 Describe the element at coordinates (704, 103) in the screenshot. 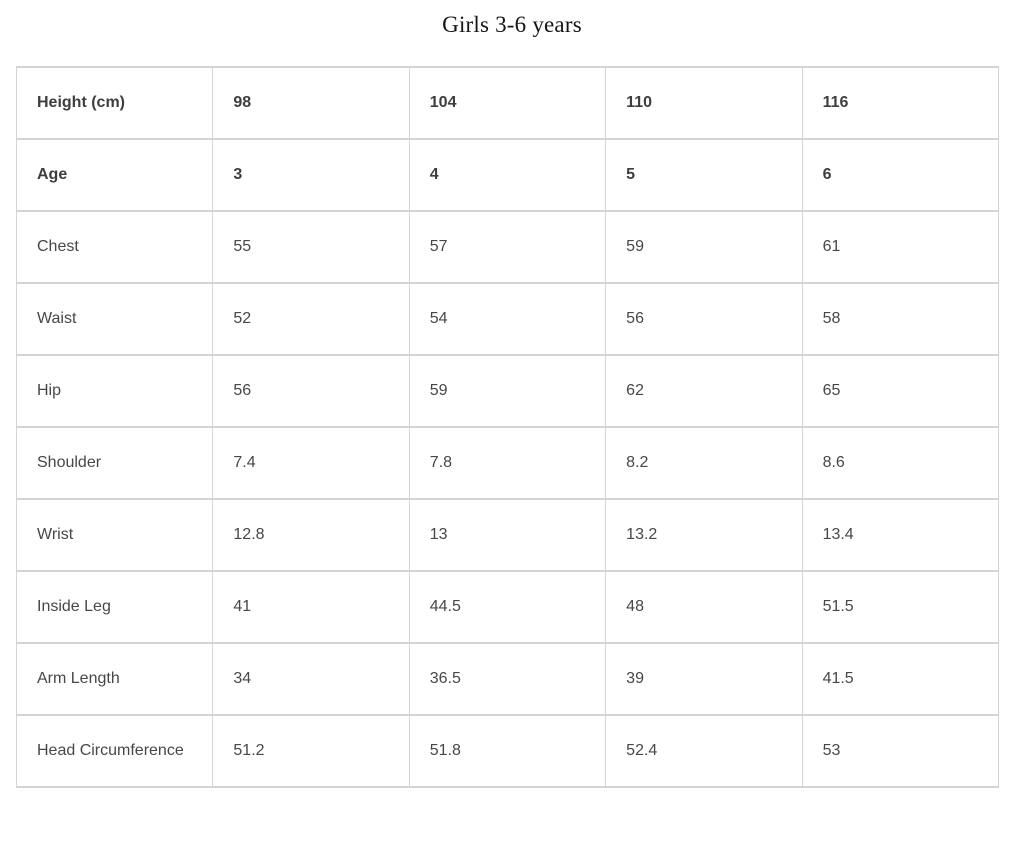

I see `value-cell: 110` at that location.